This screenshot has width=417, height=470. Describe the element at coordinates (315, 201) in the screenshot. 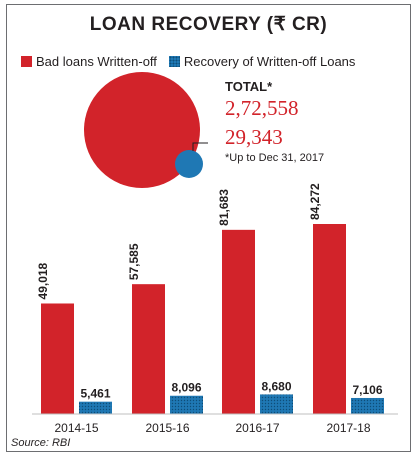

I see `data-label-bad-2017-18: 84,272` at that location.